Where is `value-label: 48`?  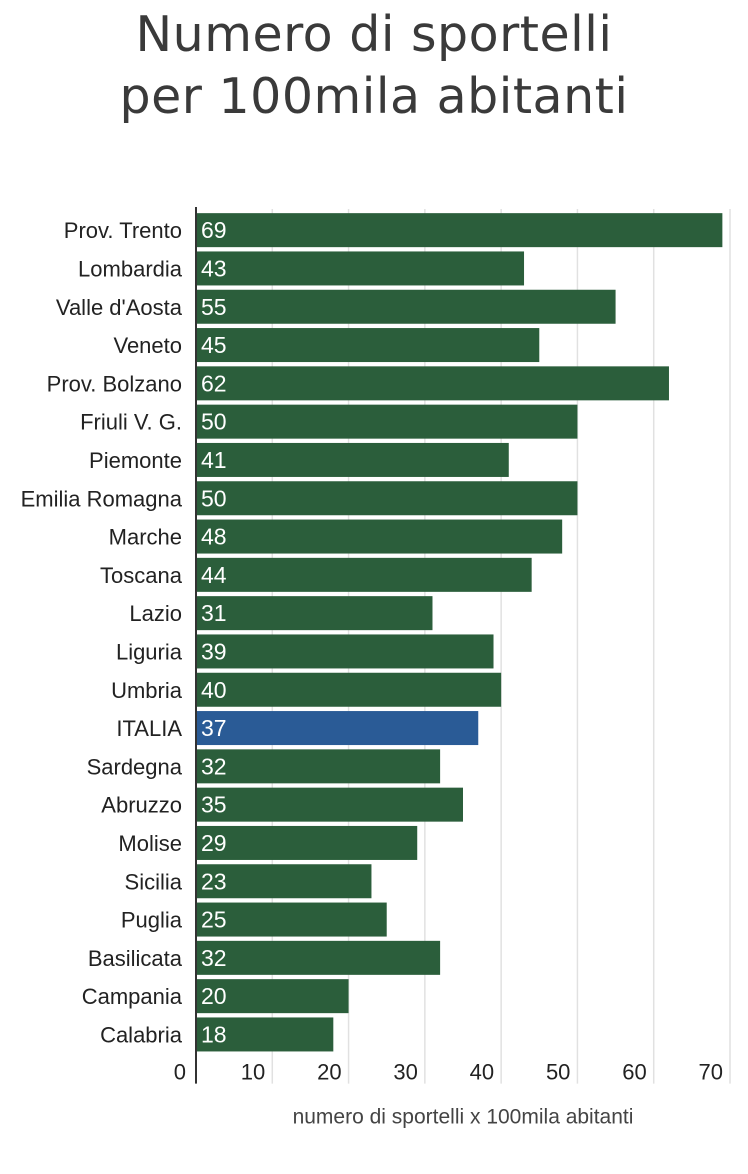 value-label: 48 is located at coordinates (214, 537).